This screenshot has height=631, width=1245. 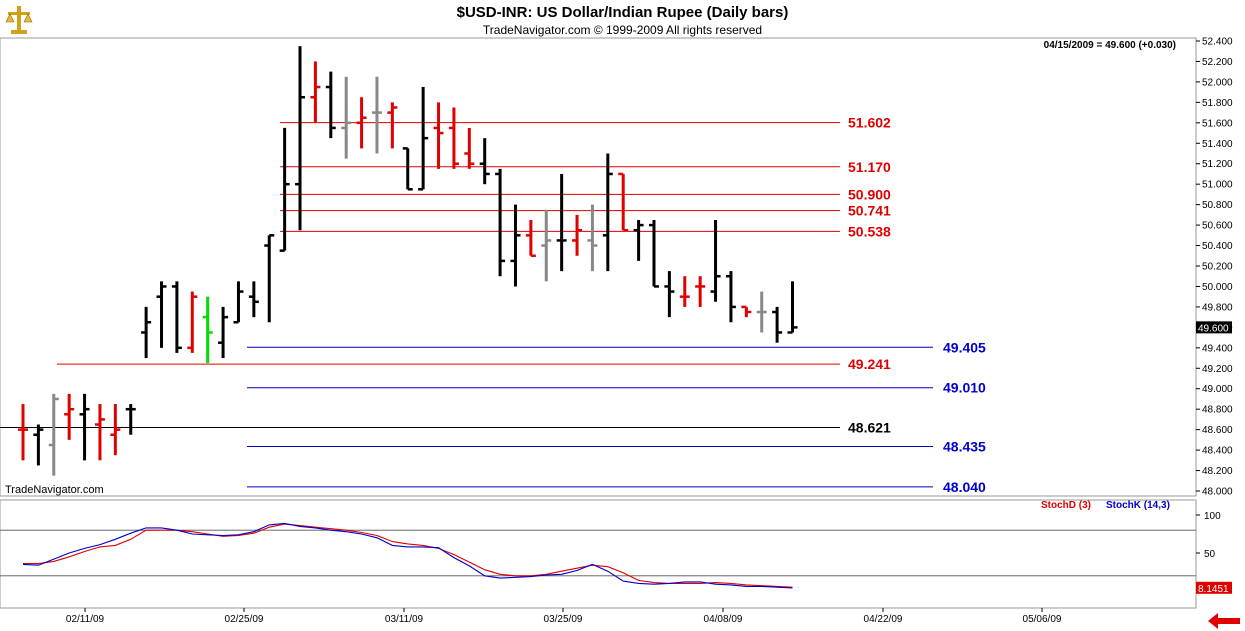 What do you see at coordinates (1217, 287) in the screenshot?
I see `y-tick-label: 50.000` at bounding box center [1217, 287].